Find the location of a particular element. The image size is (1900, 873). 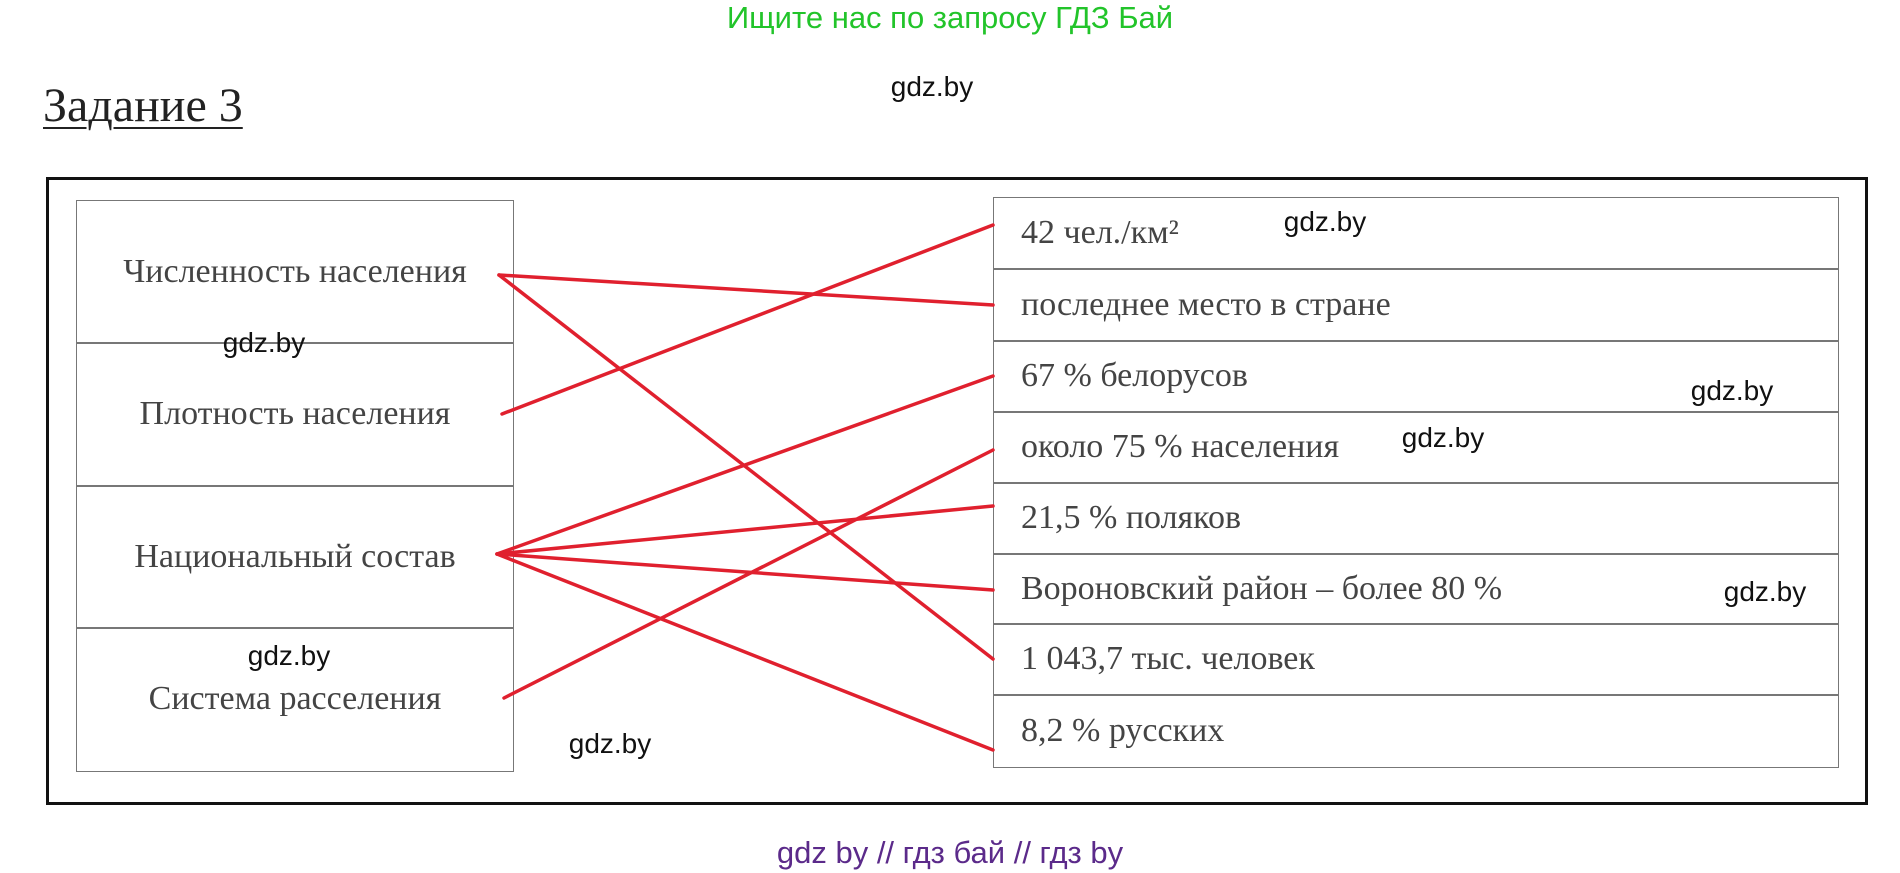

right-item: 21,5 % поляков is located at coordinates (1416, 518).